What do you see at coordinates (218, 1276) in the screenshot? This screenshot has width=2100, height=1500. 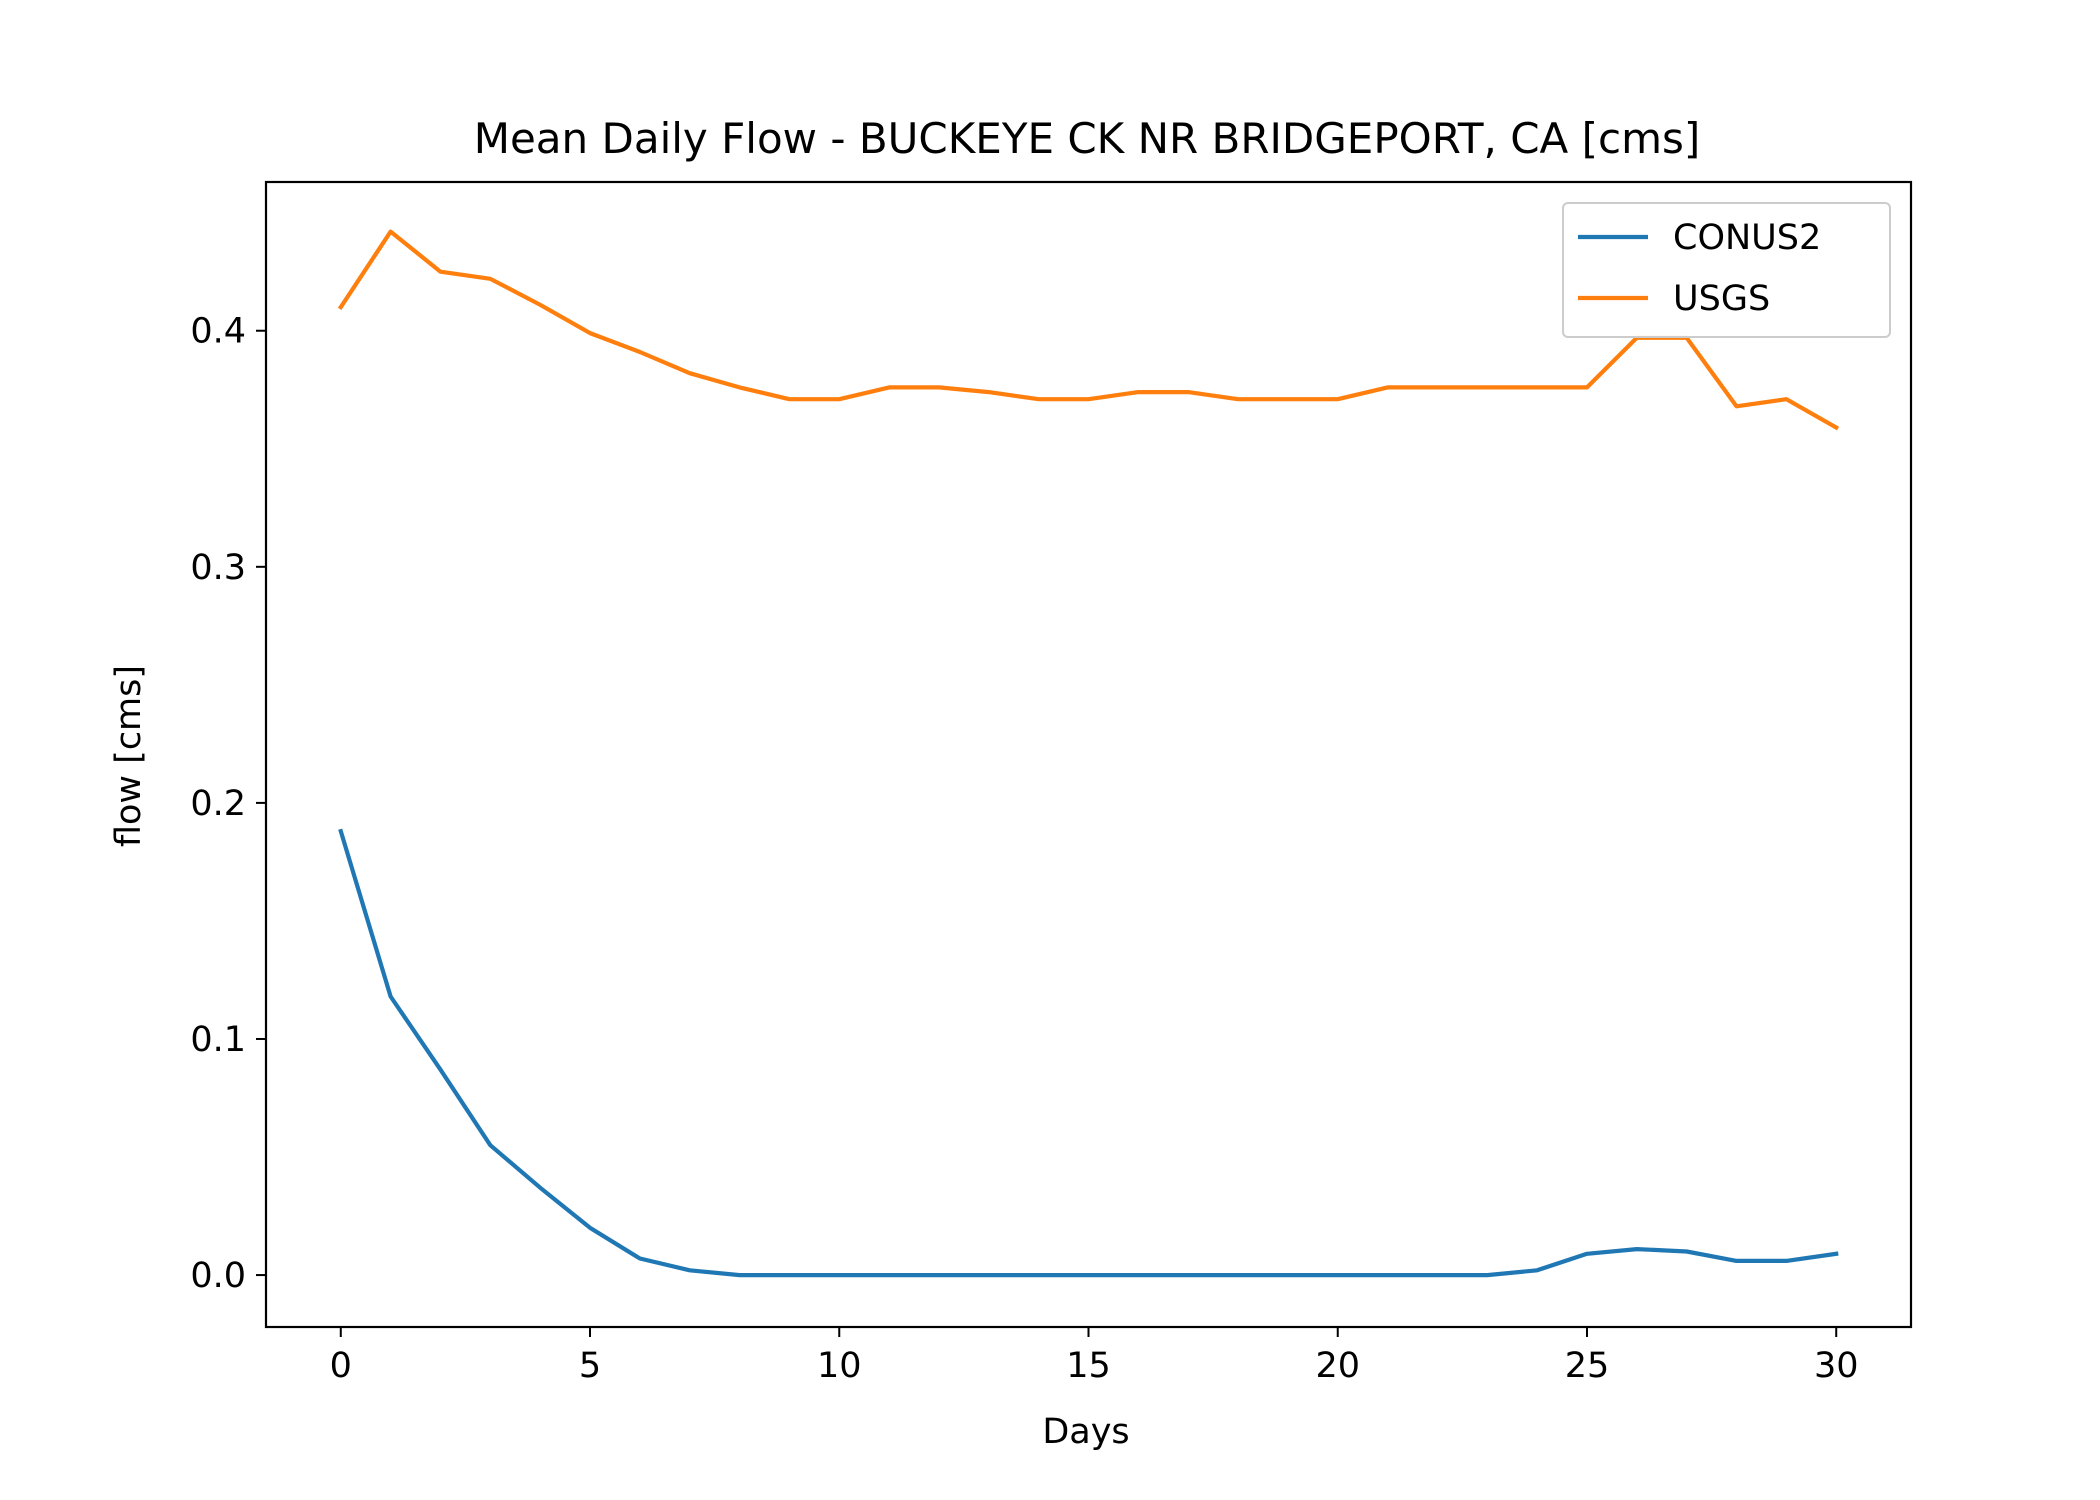 I see `y-tick-label: 0.0` at bounding box center [218, 1276].